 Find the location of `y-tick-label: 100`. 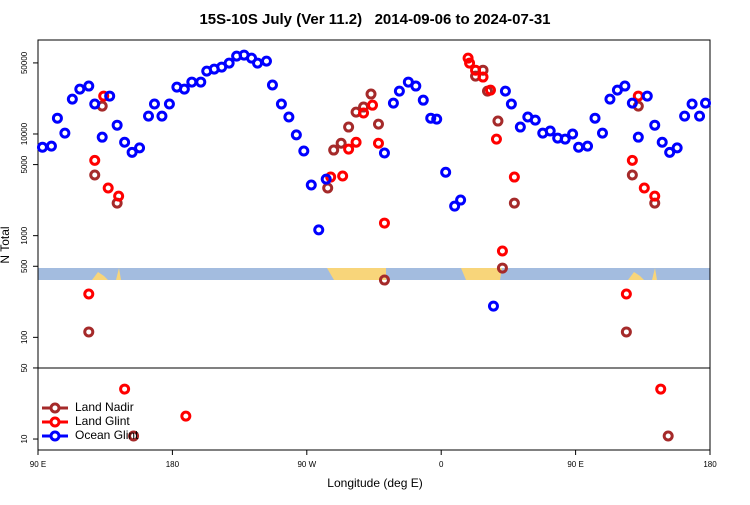

y-tick-label: 100 is located at coordinates (24, 337).